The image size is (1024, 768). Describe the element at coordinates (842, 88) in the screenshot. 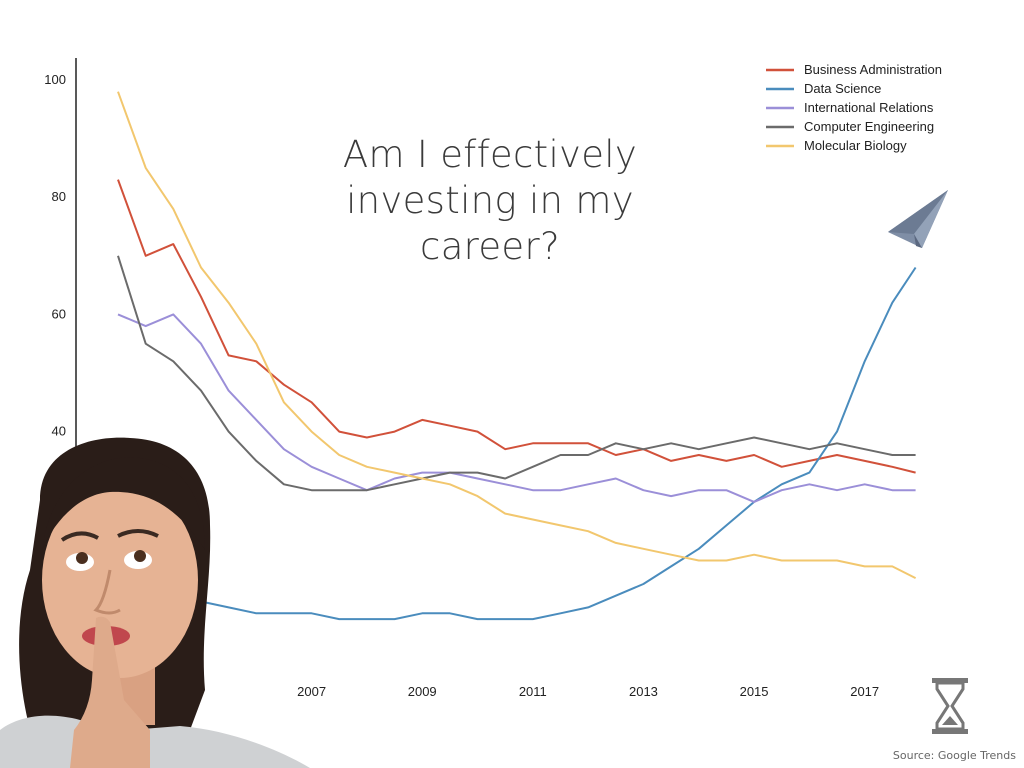

I see `legend-label: Data Science` at that location.